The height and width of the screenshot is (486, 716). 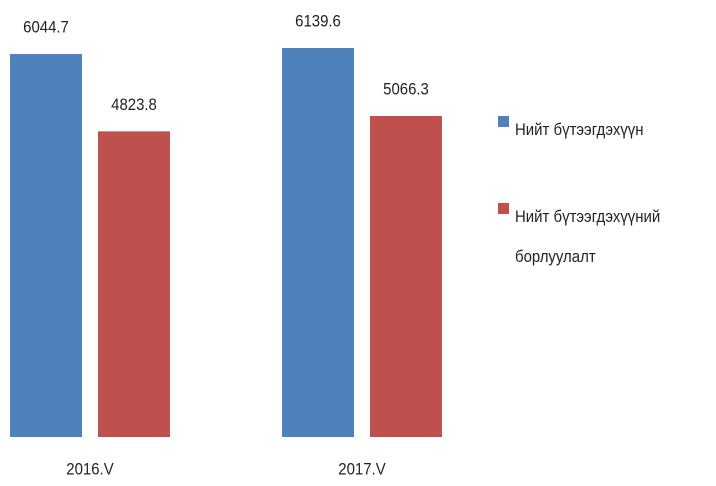 I want to click on legend-item: Нийт бүтээгдэхүүн, so click(x=607, y=130).